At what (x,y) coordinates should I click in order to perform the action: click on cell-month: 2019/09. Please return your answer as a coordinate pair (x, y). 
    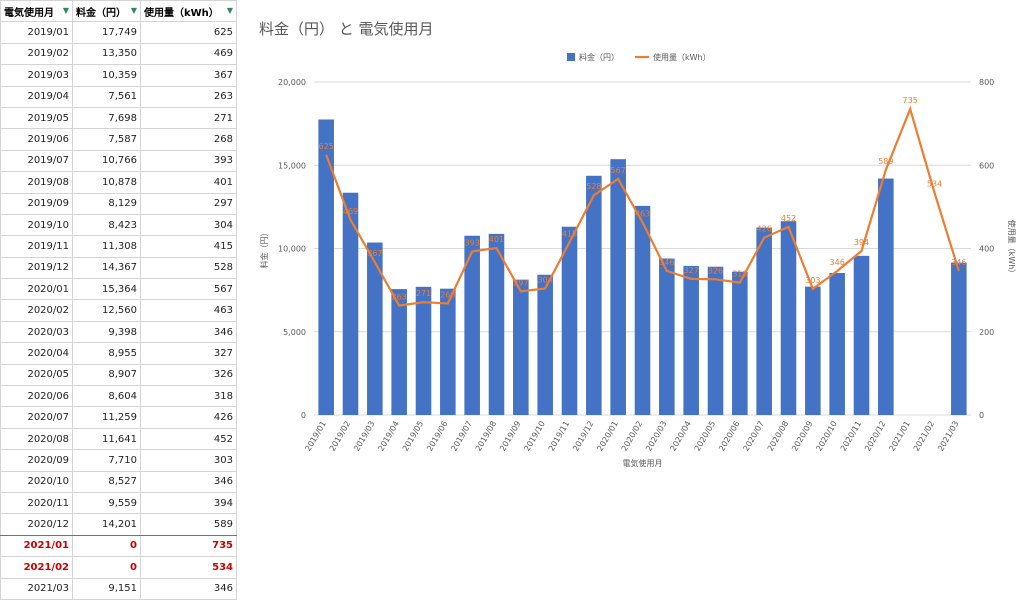
    Looking at the image, I should click on (36, 203).